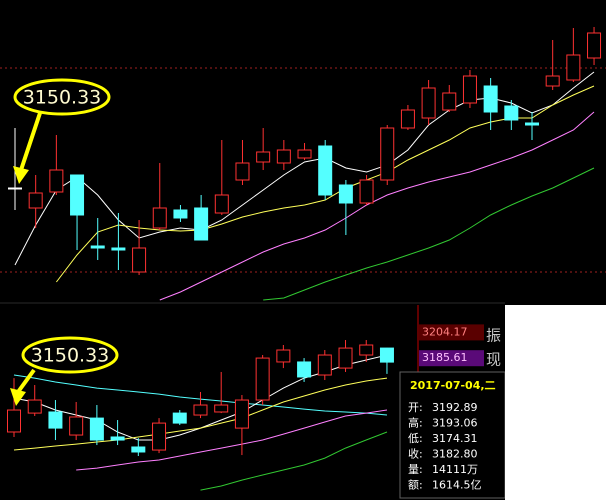  I want to click on tooltip-label: 高:, so click(415, 423).